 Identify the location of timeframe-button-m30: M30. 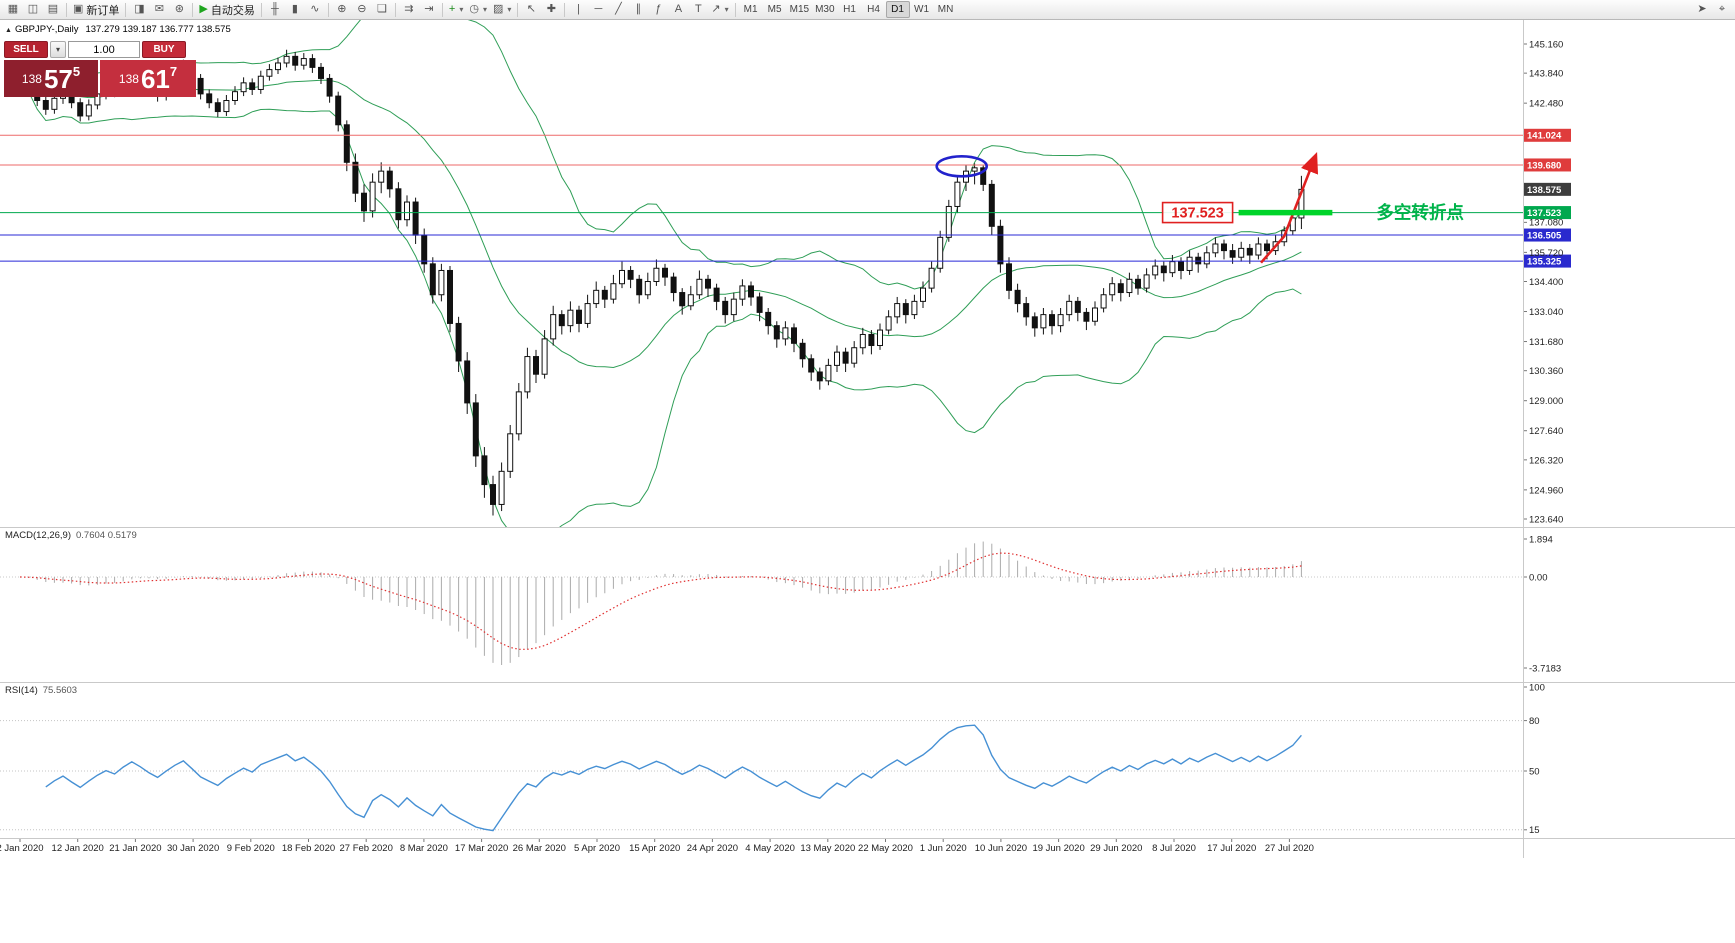
(824, 9).